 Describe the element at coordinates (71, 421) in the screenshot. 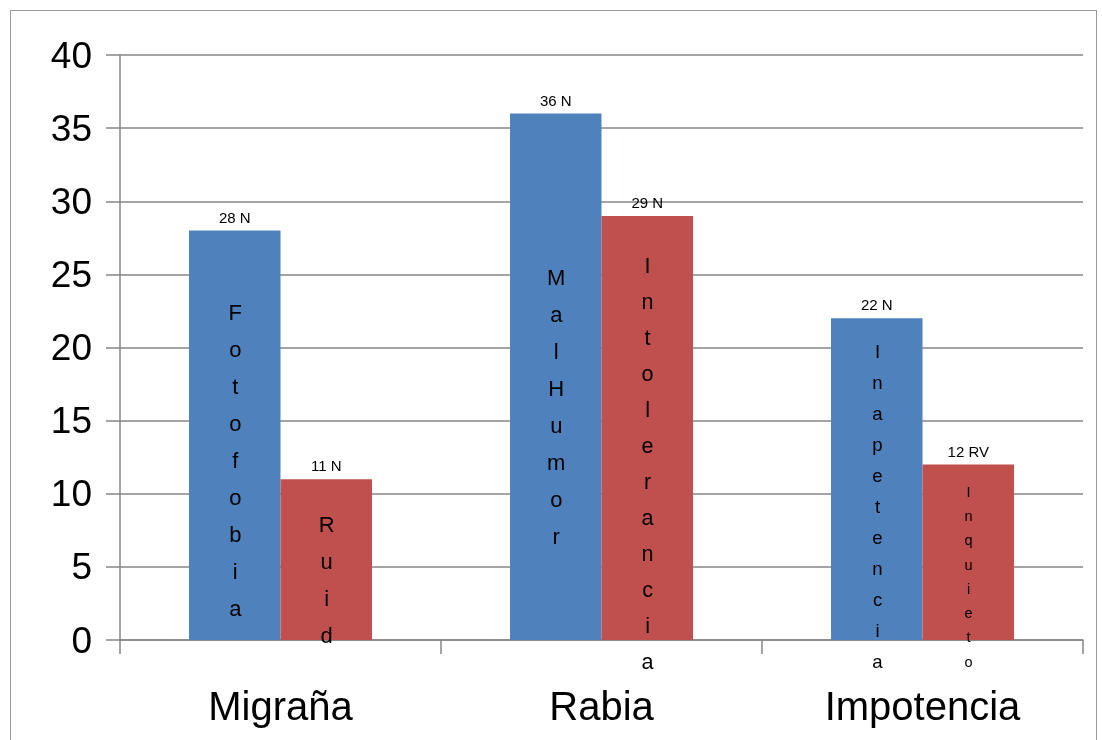

I see `y-tick-label: 15` at that location.